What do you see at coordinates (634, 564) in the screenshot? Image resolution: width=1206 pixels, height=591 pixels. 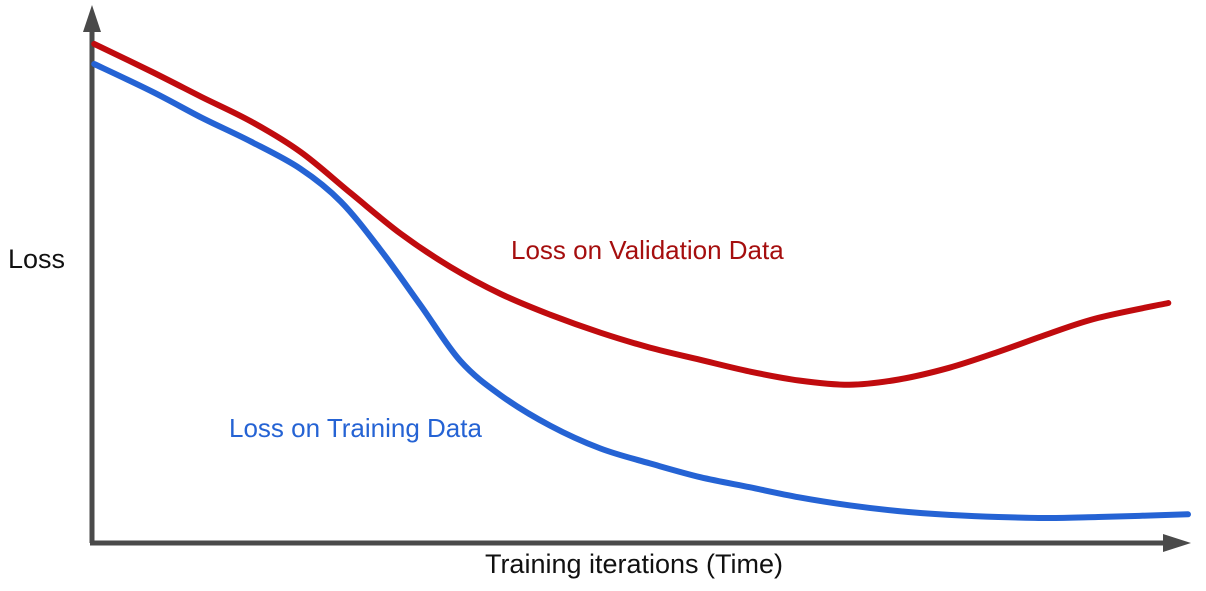 I see `x-axis-label: Training iterations (Time)` at bounding box center [634, 564].